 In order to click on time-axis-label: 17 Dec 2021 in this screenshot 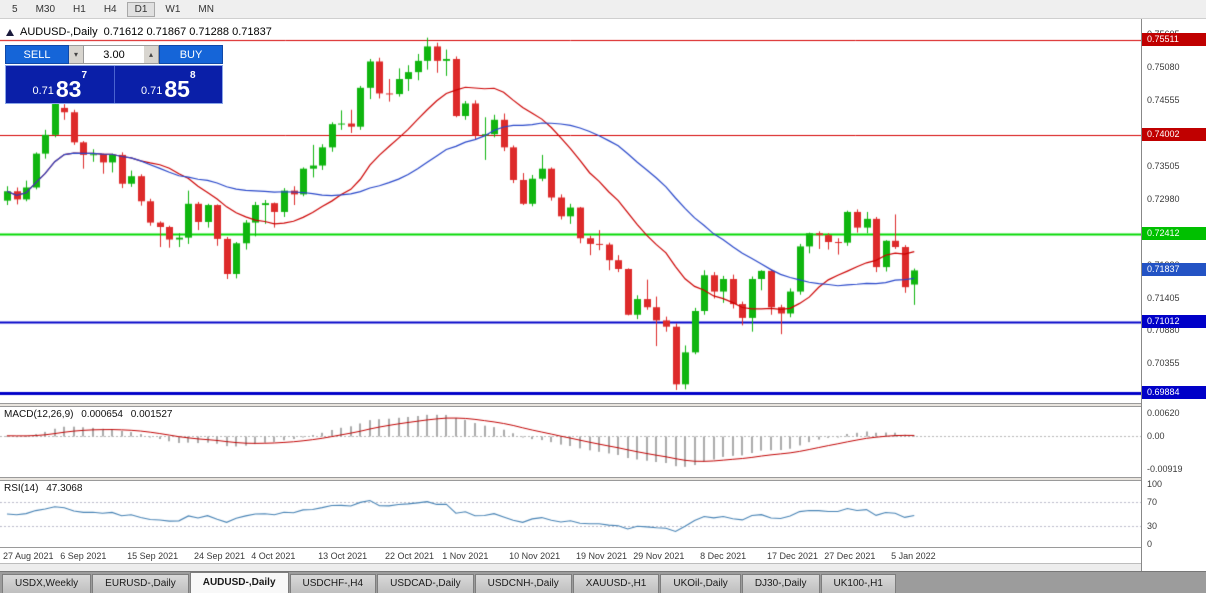, I will do `click(793, 556)`.